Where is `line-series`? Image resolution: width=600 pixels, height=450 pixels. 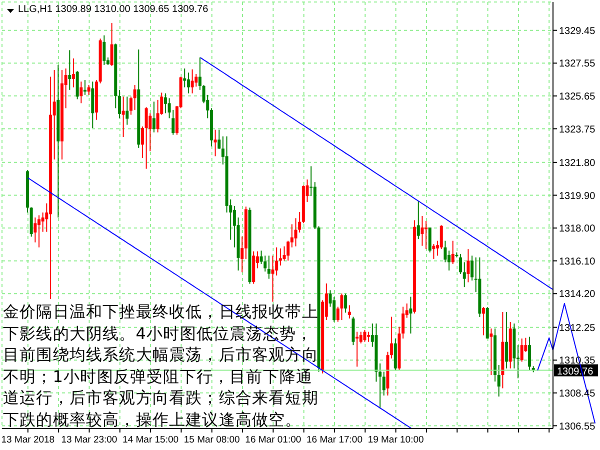
line-series is located at coordinates (566, 363).